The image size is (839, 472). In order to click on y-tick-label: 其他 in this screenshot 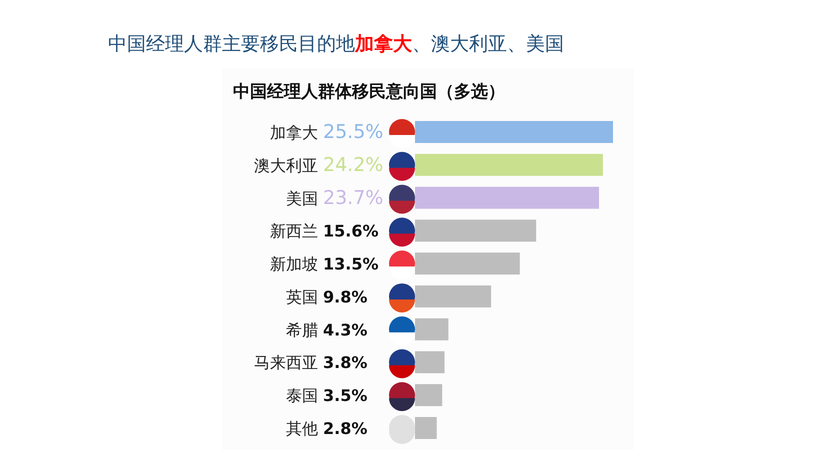, I will do `click(302, 428)`.